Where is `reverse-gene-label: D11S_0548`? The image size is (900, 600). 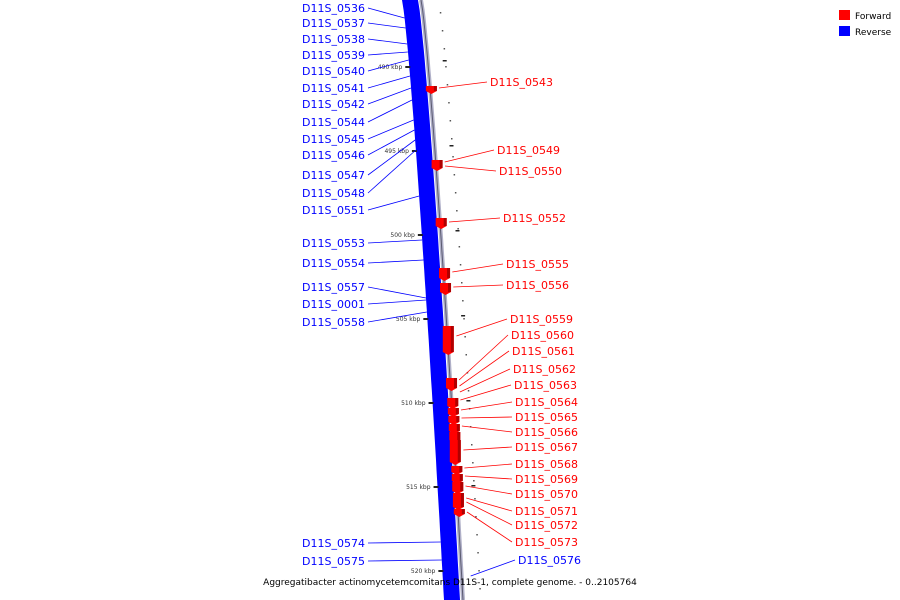 reverse-gene-label: D11S_0548 is located at coordinates (333, 193).